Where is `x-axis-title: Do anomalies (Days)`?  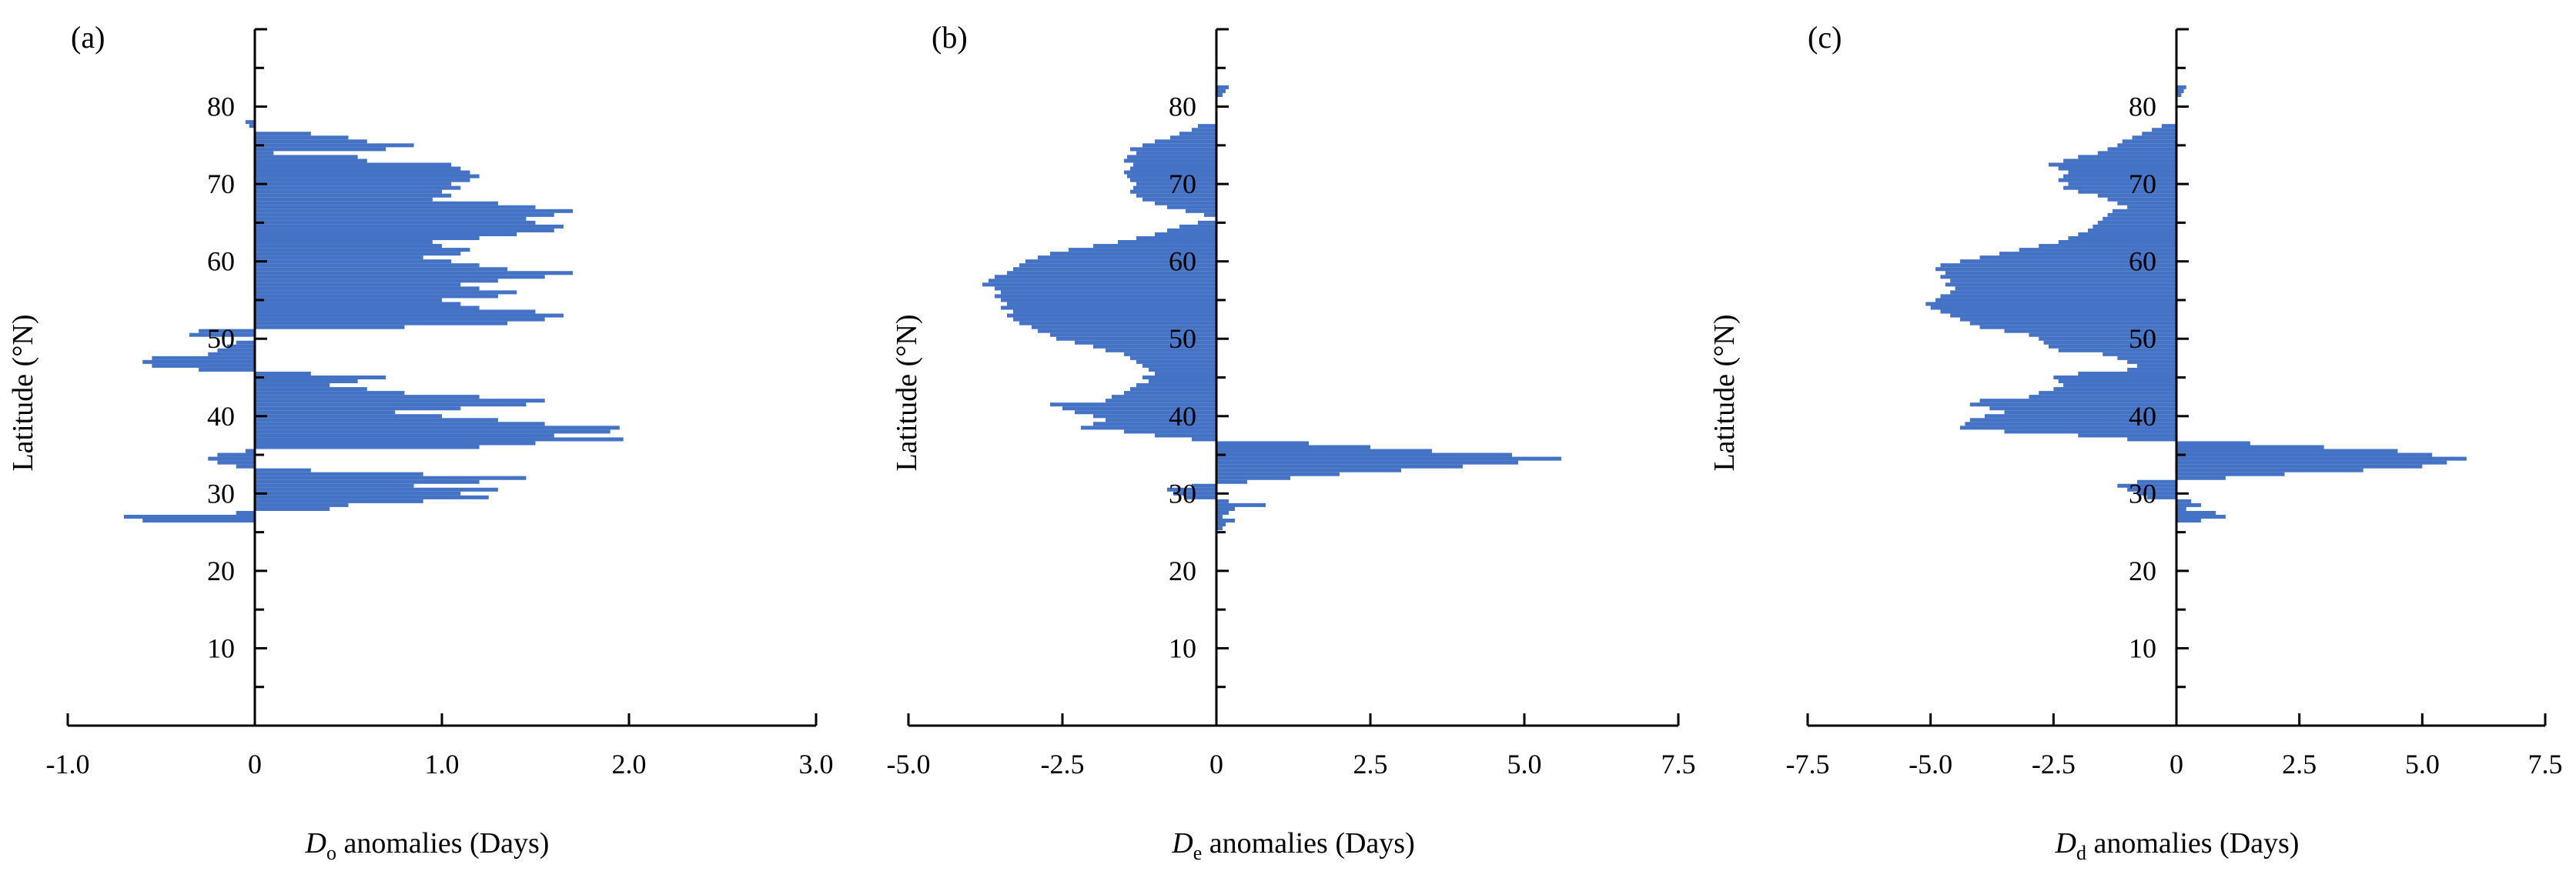
x-axis-title: Do anomalies (Days) is located at coordinates (428, 845).